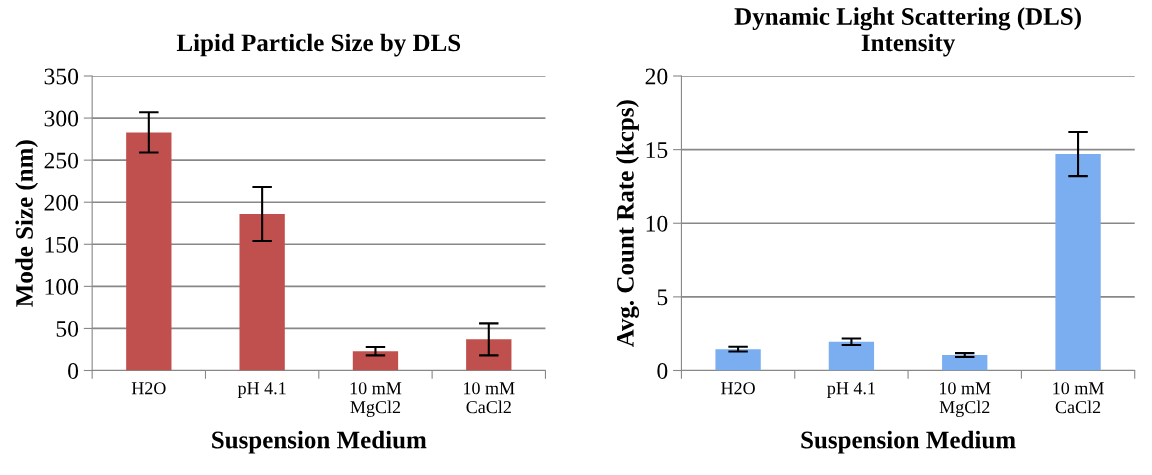 This screenshot has width=1152, height=475. What do you see at coordinates (61, 76) in the screenshot?
I see `y-tick-label: 350` at bounding box center [61, 76].